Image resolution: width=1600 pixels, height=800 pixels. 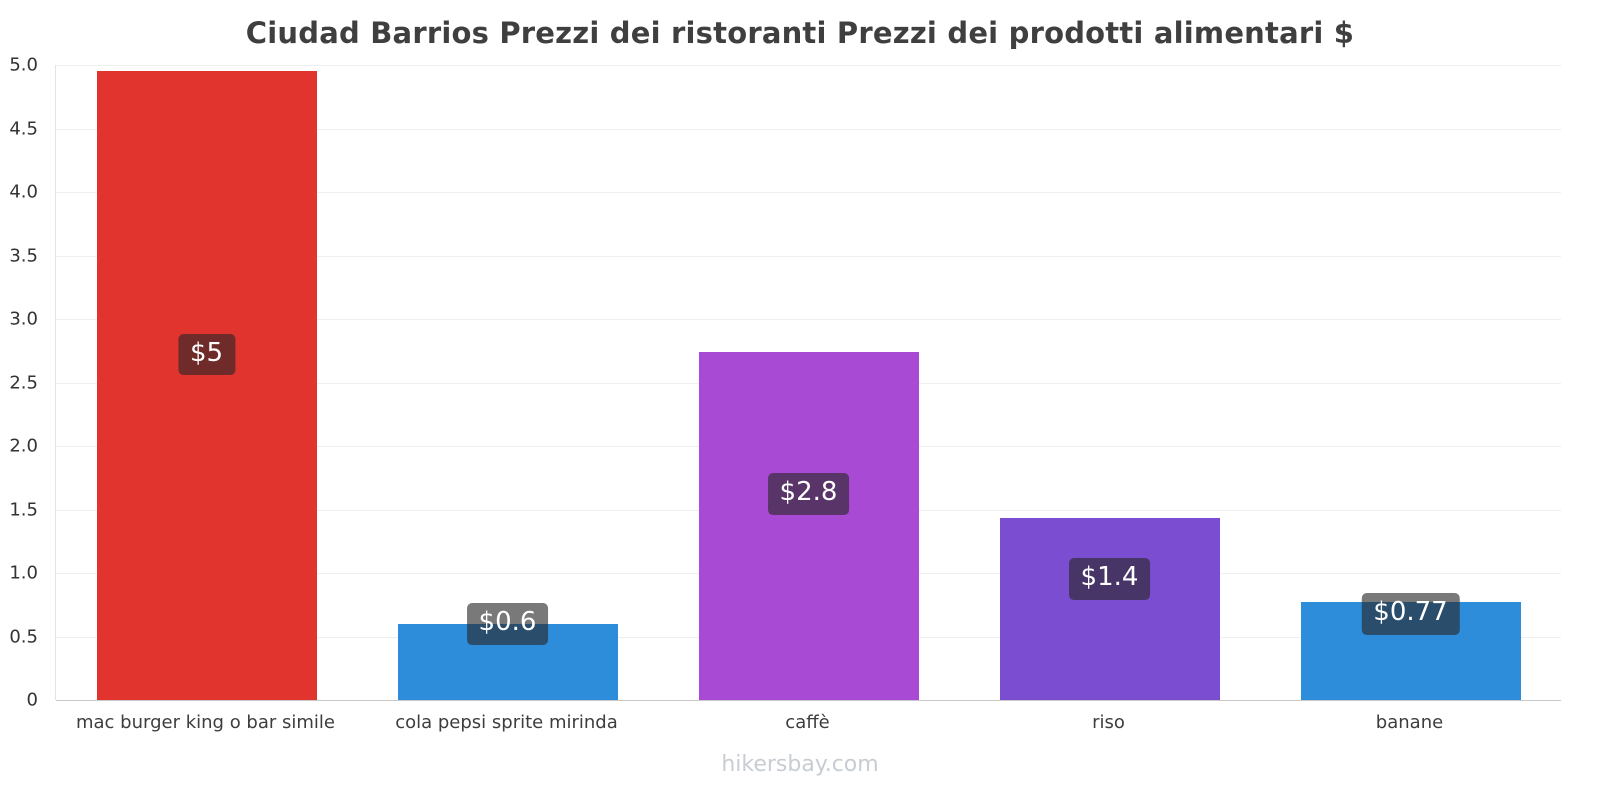 I want to click on x-axis-label: cola pepsi sprite mirinda, so click(x=506, y=722).